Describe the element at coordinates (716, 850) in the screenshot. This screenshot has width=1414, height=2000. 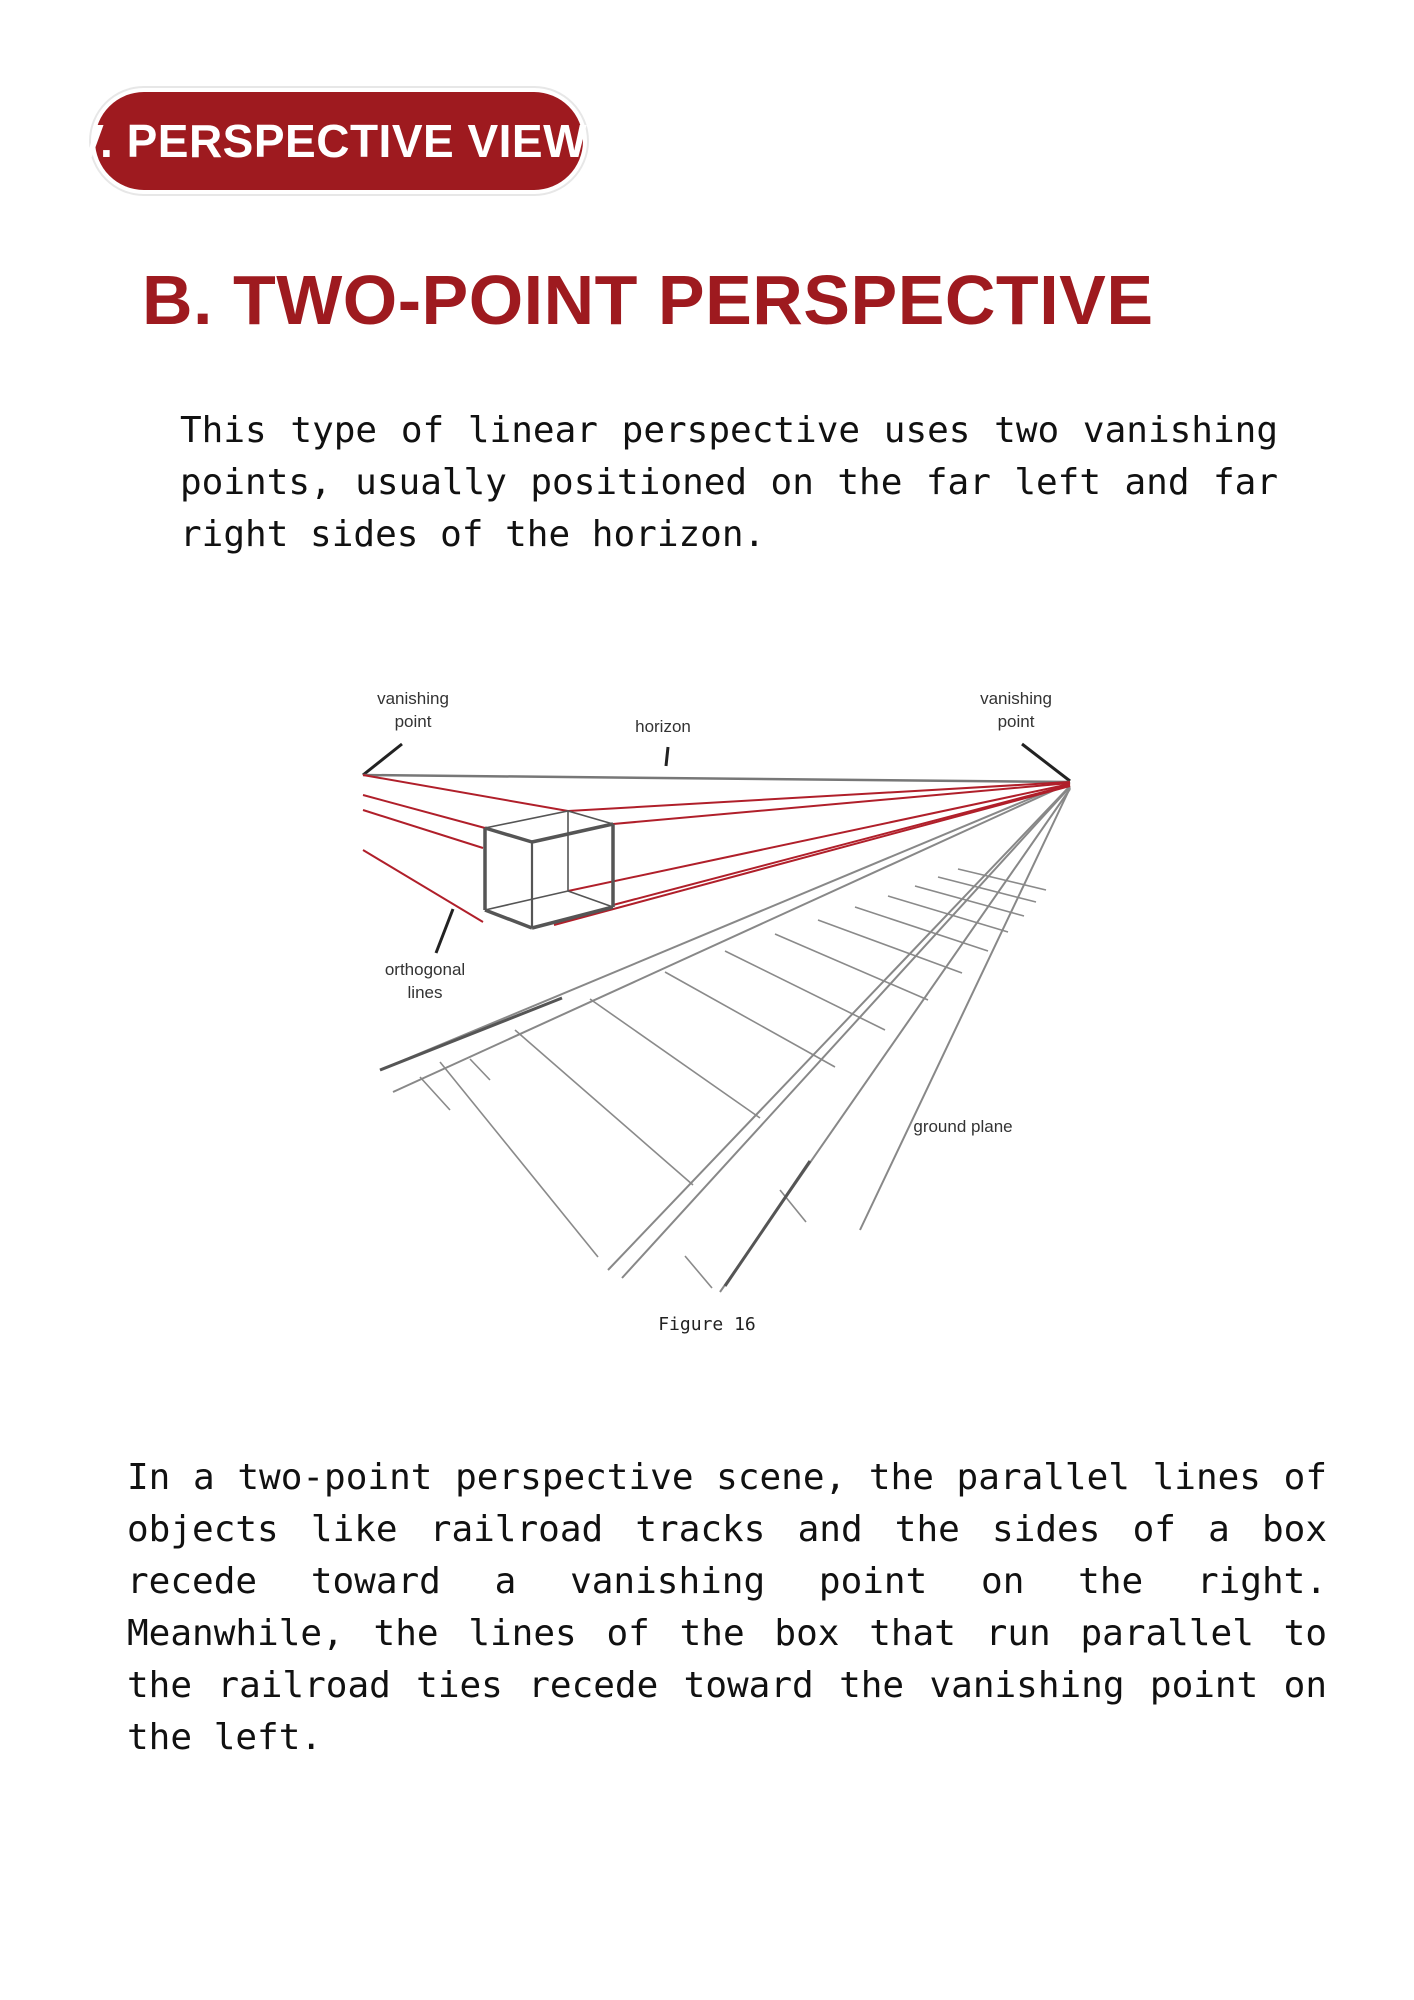
I see `orthogonal-lines` at that location.